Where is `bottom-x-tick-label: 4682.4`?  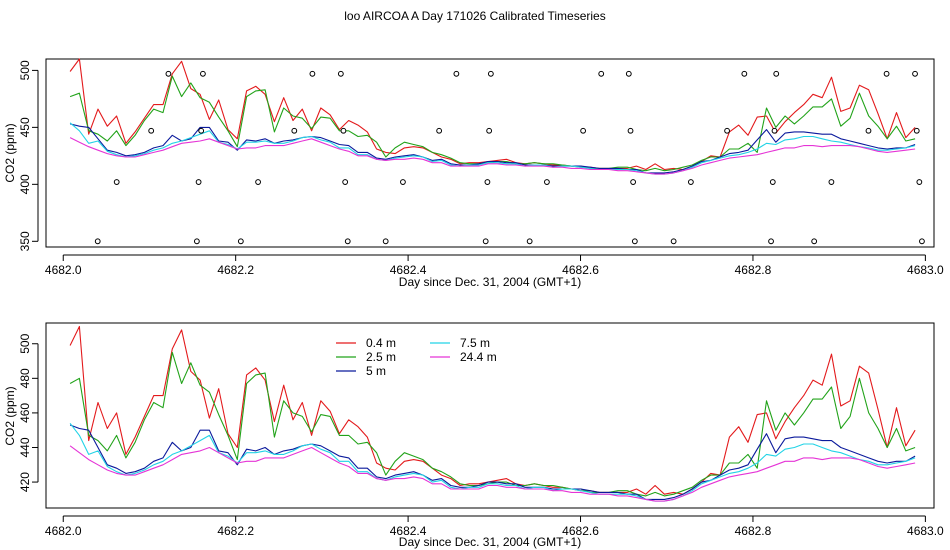 bottom-x-tick-label: 4682.4 is located at coordinates (408, 531).